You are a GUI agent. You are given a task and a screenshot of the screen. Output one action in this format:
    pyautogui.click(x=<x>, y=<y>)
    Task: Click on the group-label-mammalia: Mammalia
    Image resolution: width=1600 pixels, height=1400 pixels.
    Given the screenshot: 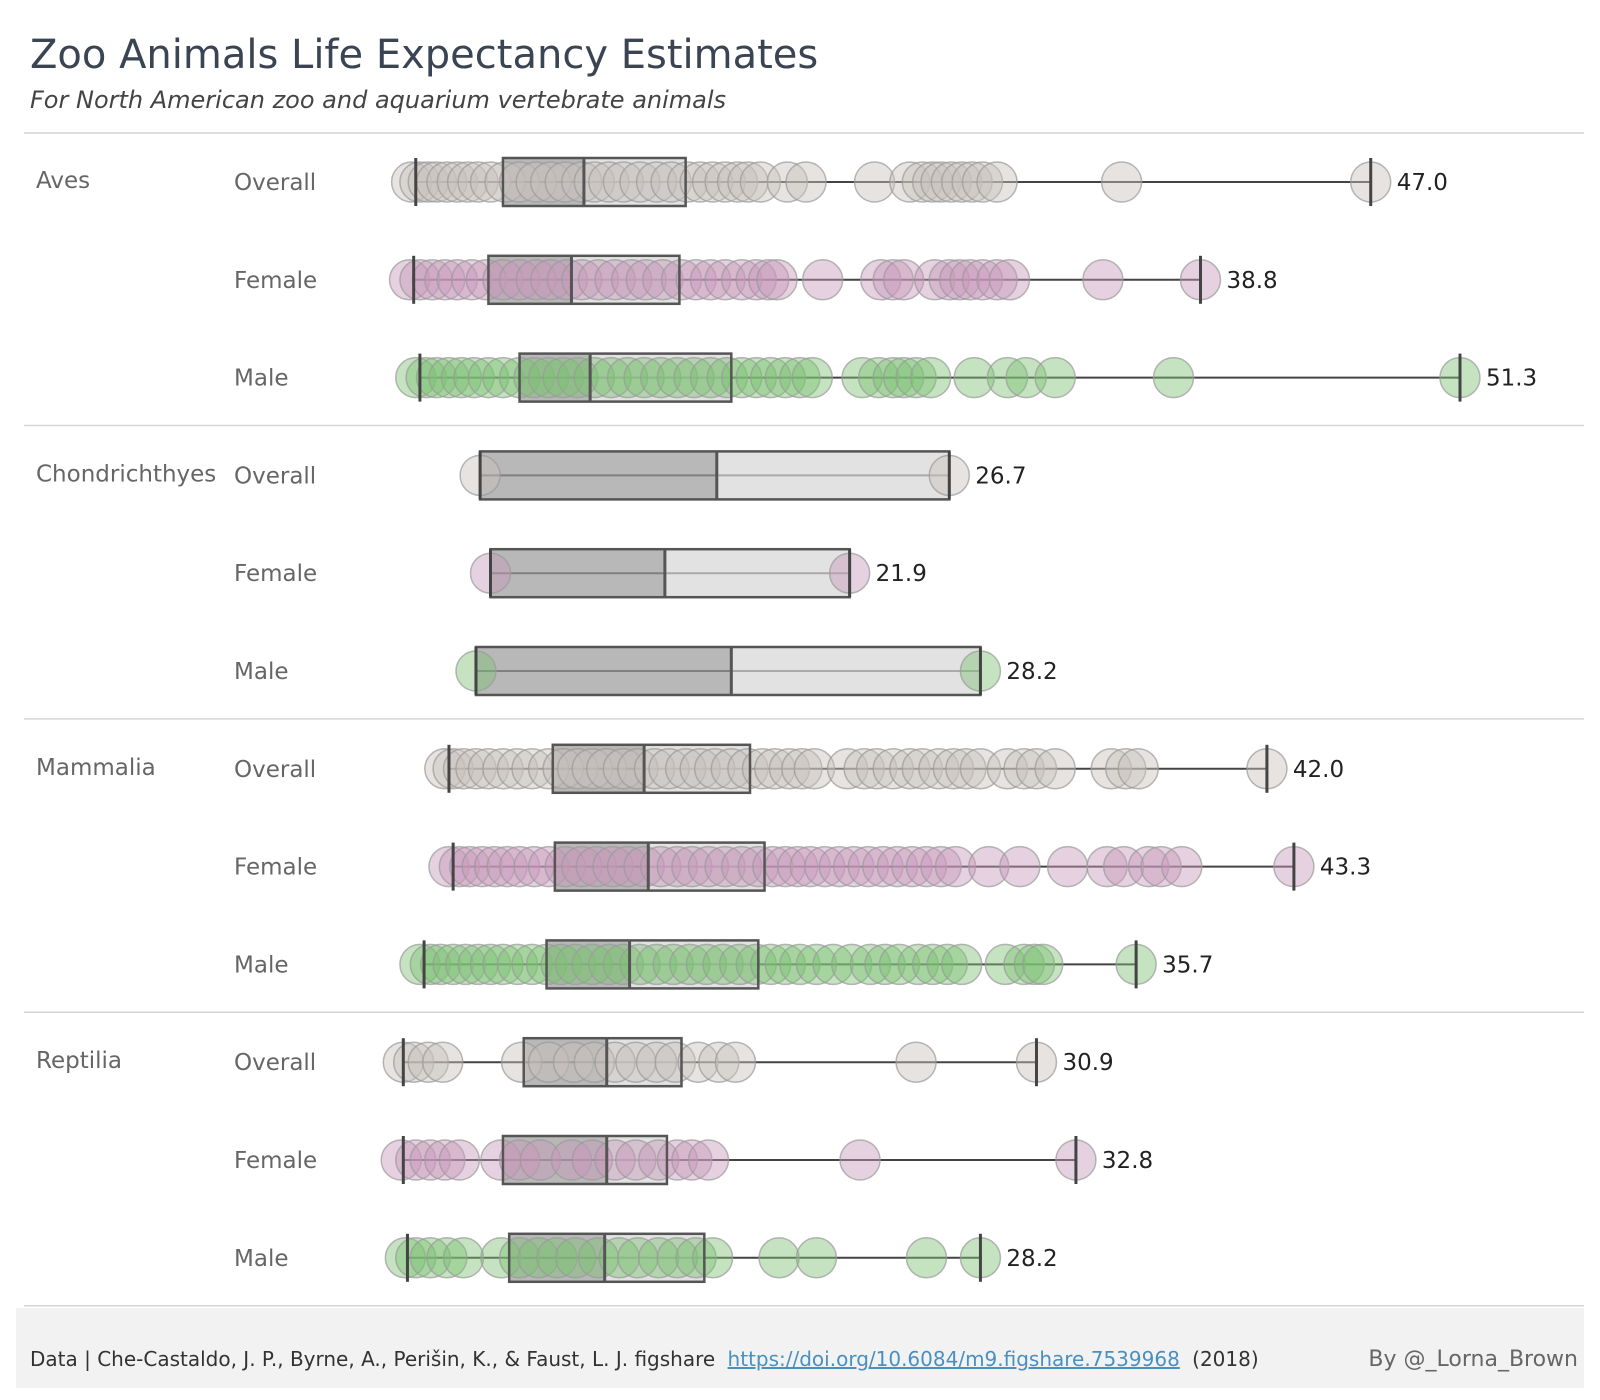 What is the action you would take?
    pyautogui.click(x=96, y=768)
    